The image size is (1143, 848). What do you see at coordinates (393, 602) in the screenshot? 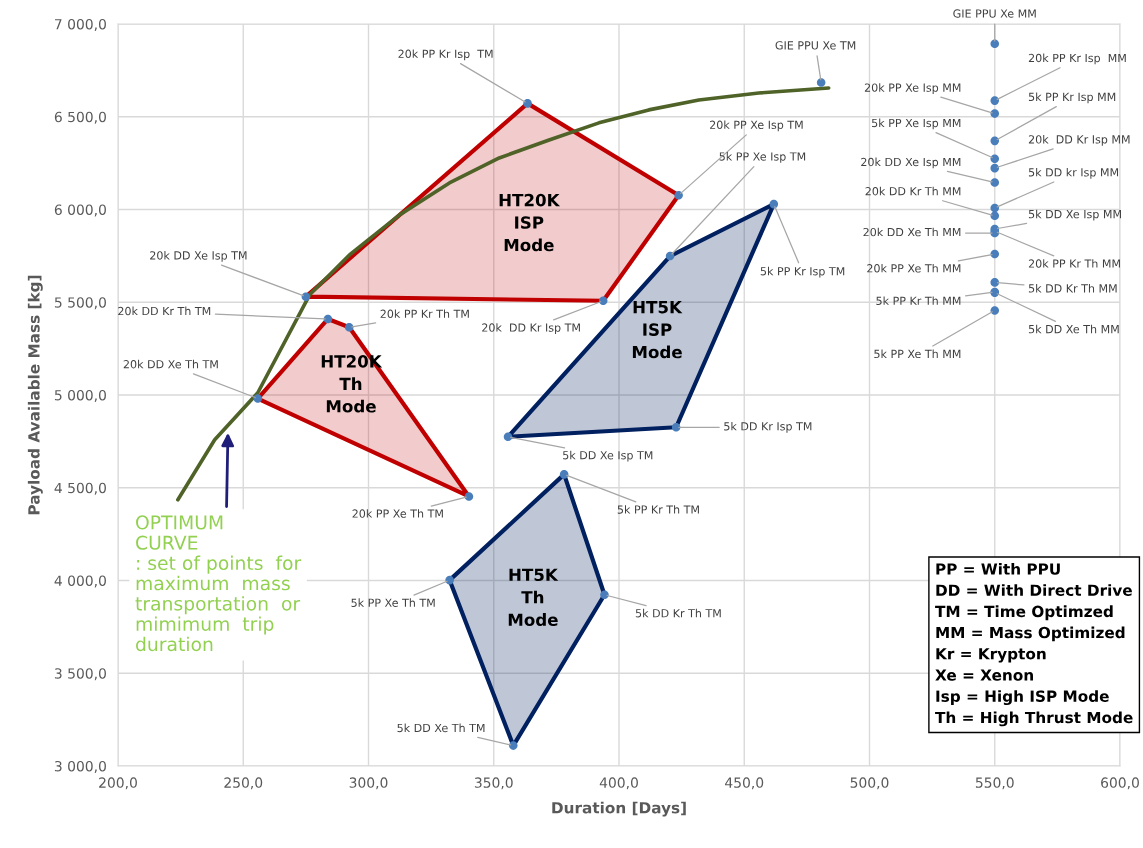
I see `annotation: 5k PP Xe Th TM` at bounding box center [393, 602].